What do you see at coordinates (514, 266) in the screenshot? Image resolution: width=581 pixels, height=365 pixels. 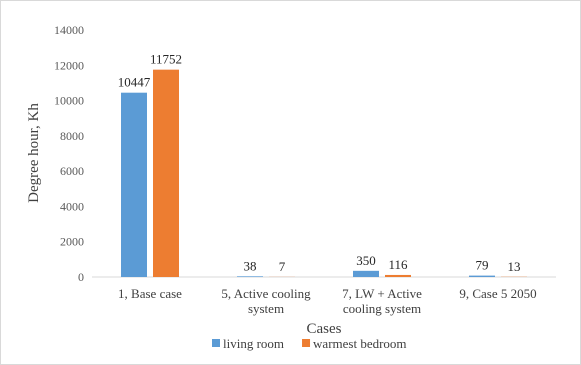 I see `data-label: 13` at bounding box center [514, 266].